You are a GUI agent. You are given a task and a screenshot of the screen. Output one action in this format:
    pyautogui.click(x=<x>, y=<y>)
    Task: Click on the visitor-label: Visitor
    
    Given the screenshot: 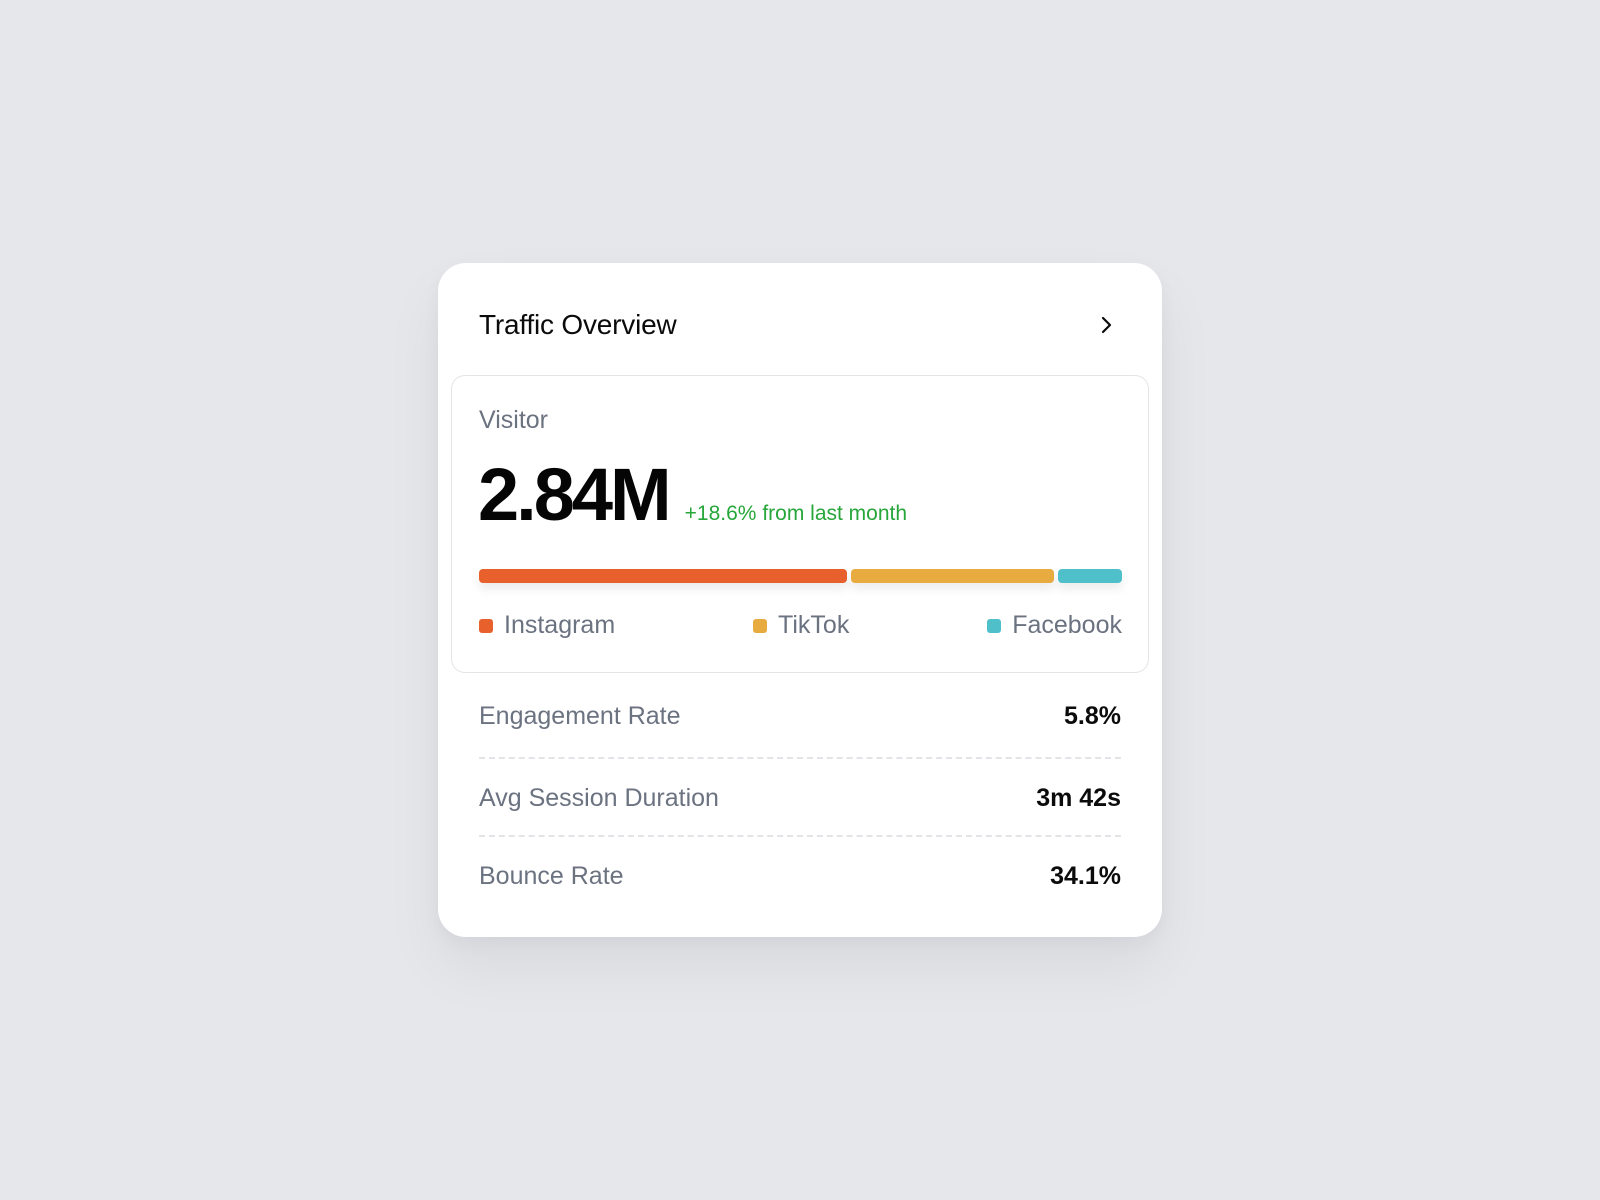 What is the action you would take?
    pyautogui.click(x=514, y=420)
    